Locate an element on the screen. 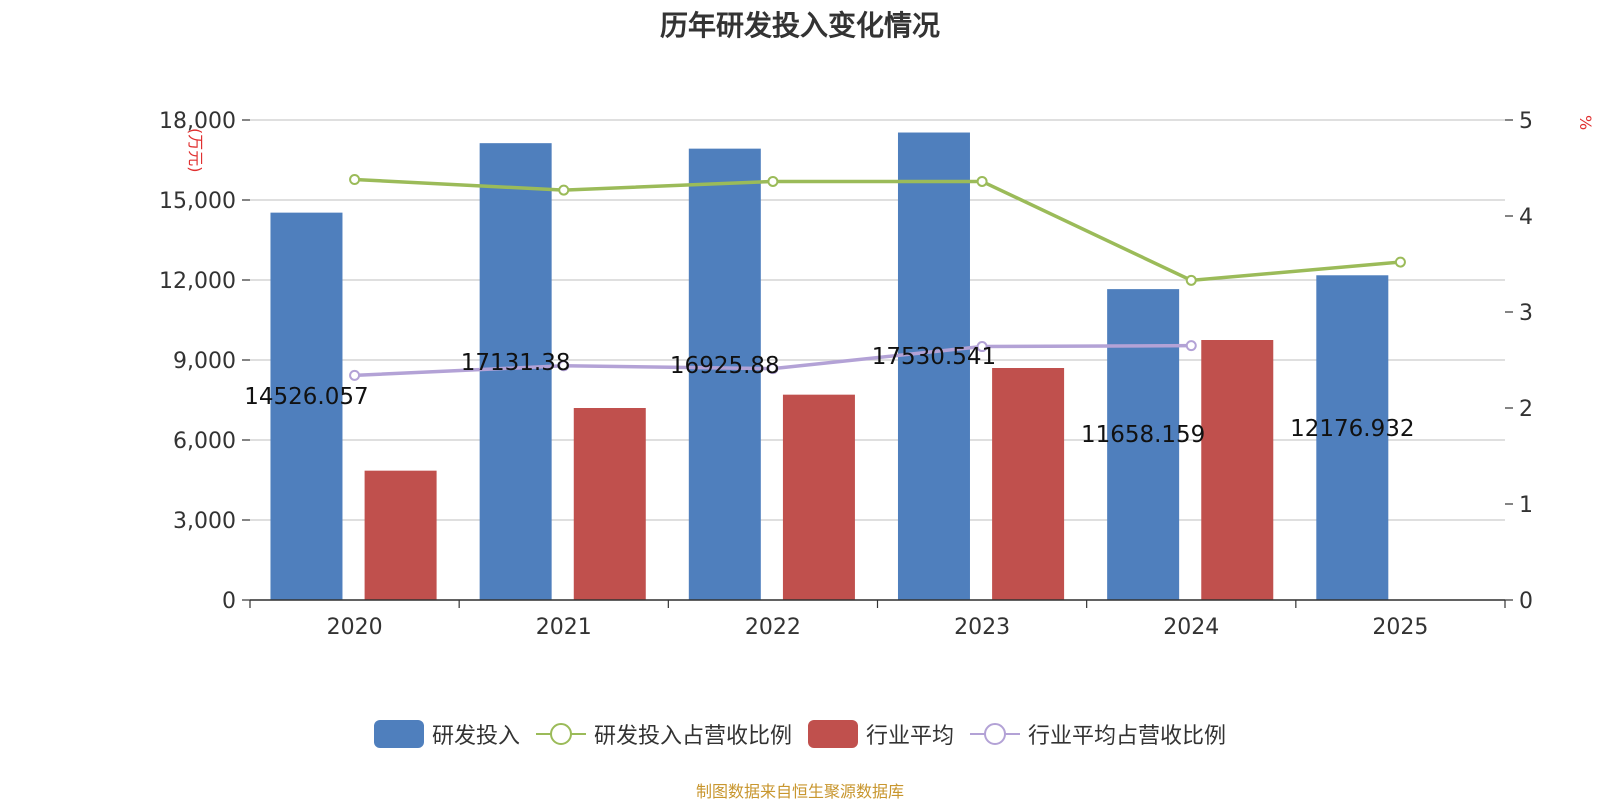 The image size is (1600, 802). legend-label: 行业平均 is located at coordinates (910, 736).